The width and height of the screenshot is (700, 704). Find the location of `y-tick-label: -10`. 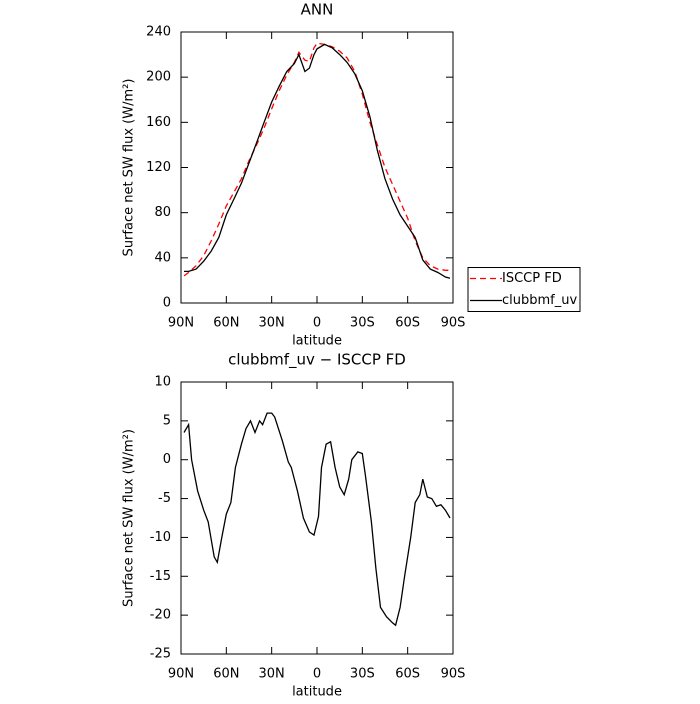

y-tick-label: -10 is located at coordinates (160, 537).